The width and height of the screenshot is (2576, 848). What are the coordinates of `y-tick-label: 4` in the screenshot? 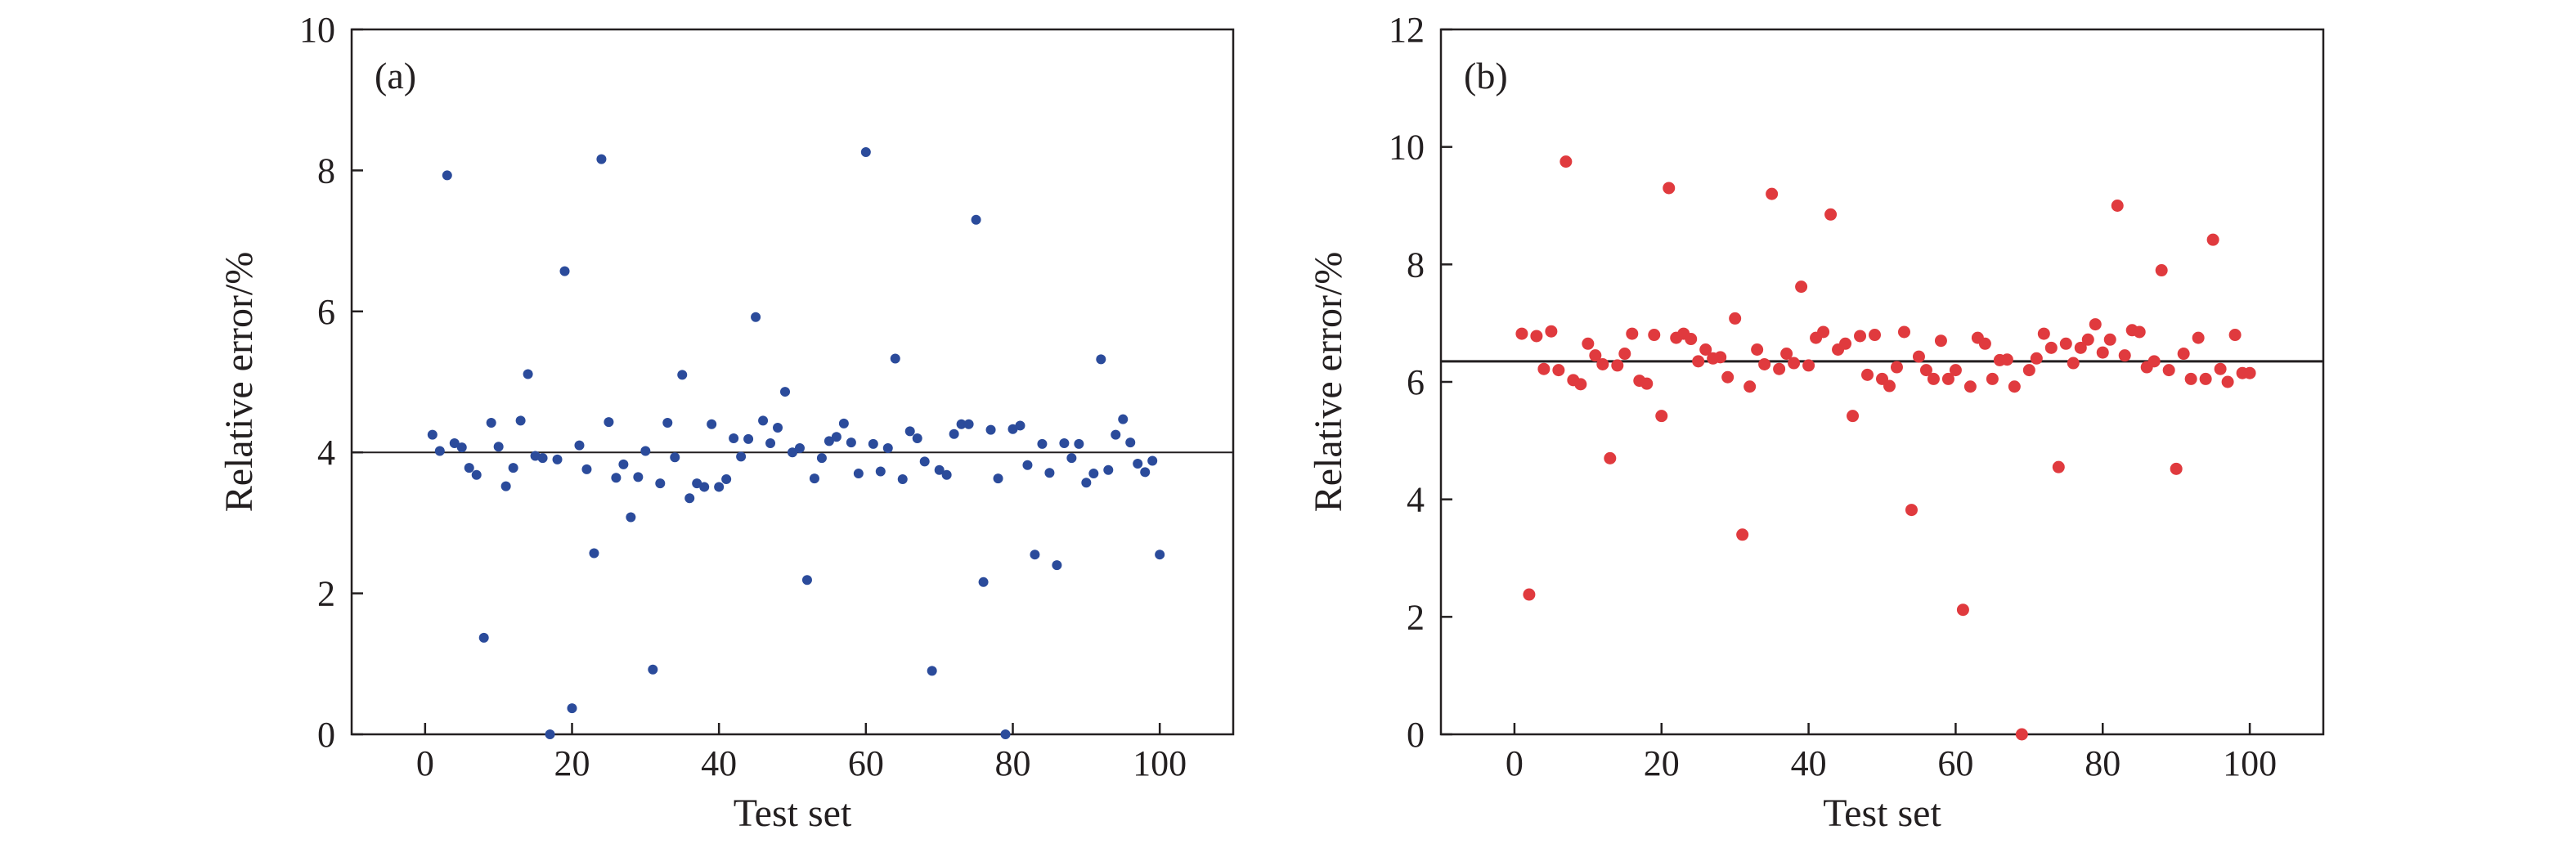 It's located at (326, 453).